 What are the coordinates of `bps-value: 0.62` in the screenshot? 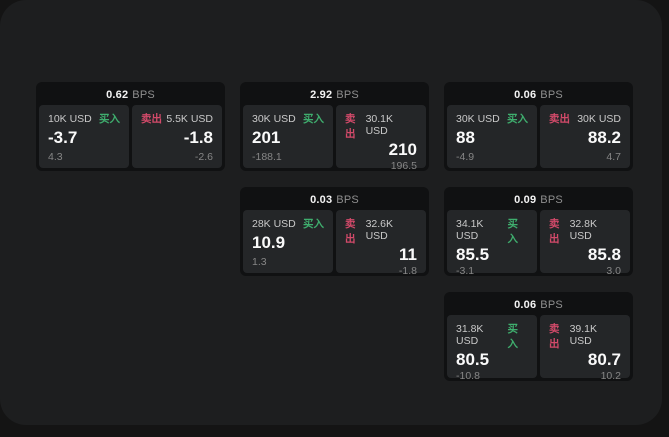 It's located at (117, 95).